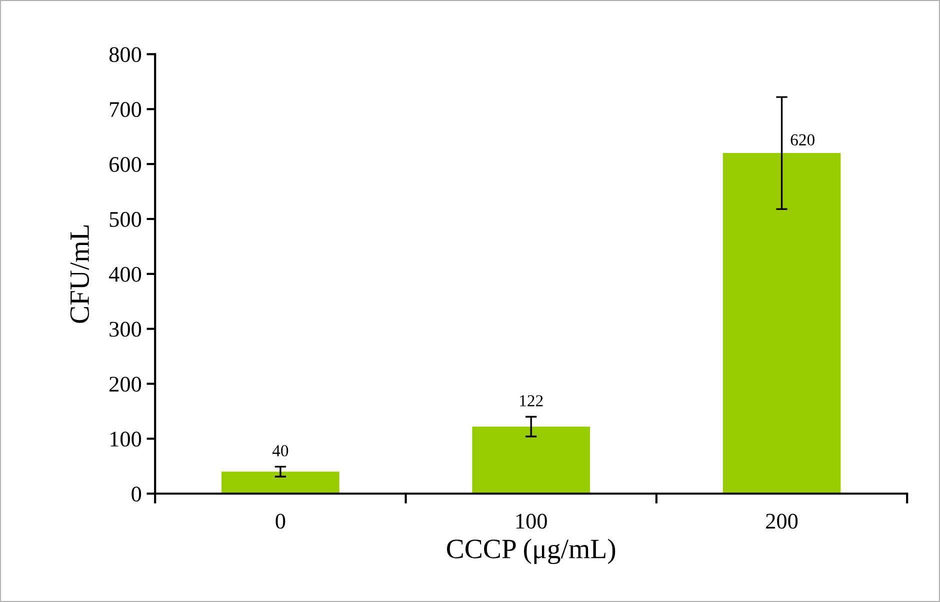  What do you see at coordinates (126, 439) in the screenshot?
I see `y-tick-label: 100` at bounding box center [126, 439].